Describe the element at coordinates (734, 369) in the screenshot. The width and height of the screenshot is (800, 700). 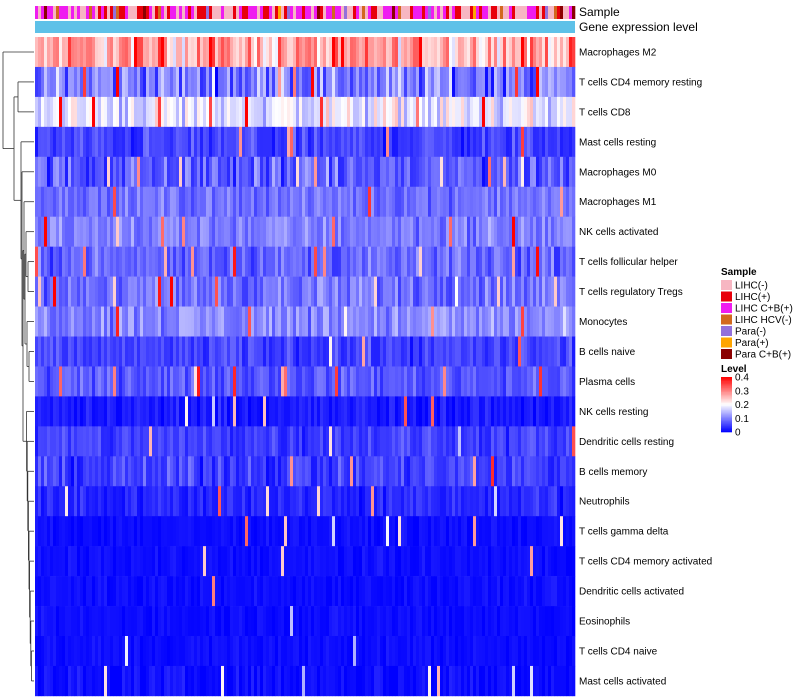
I see `level-legend-title: Level` at that location.